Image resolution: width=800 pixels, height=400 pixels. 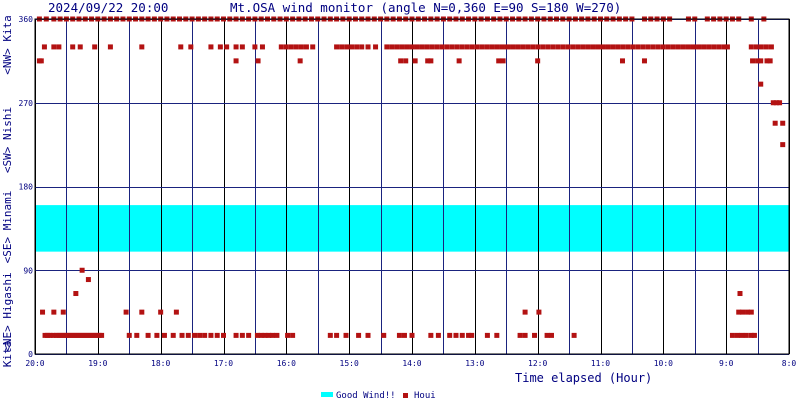 I want to click on legend-good-wind-swatch, so click(x=327, y=394).